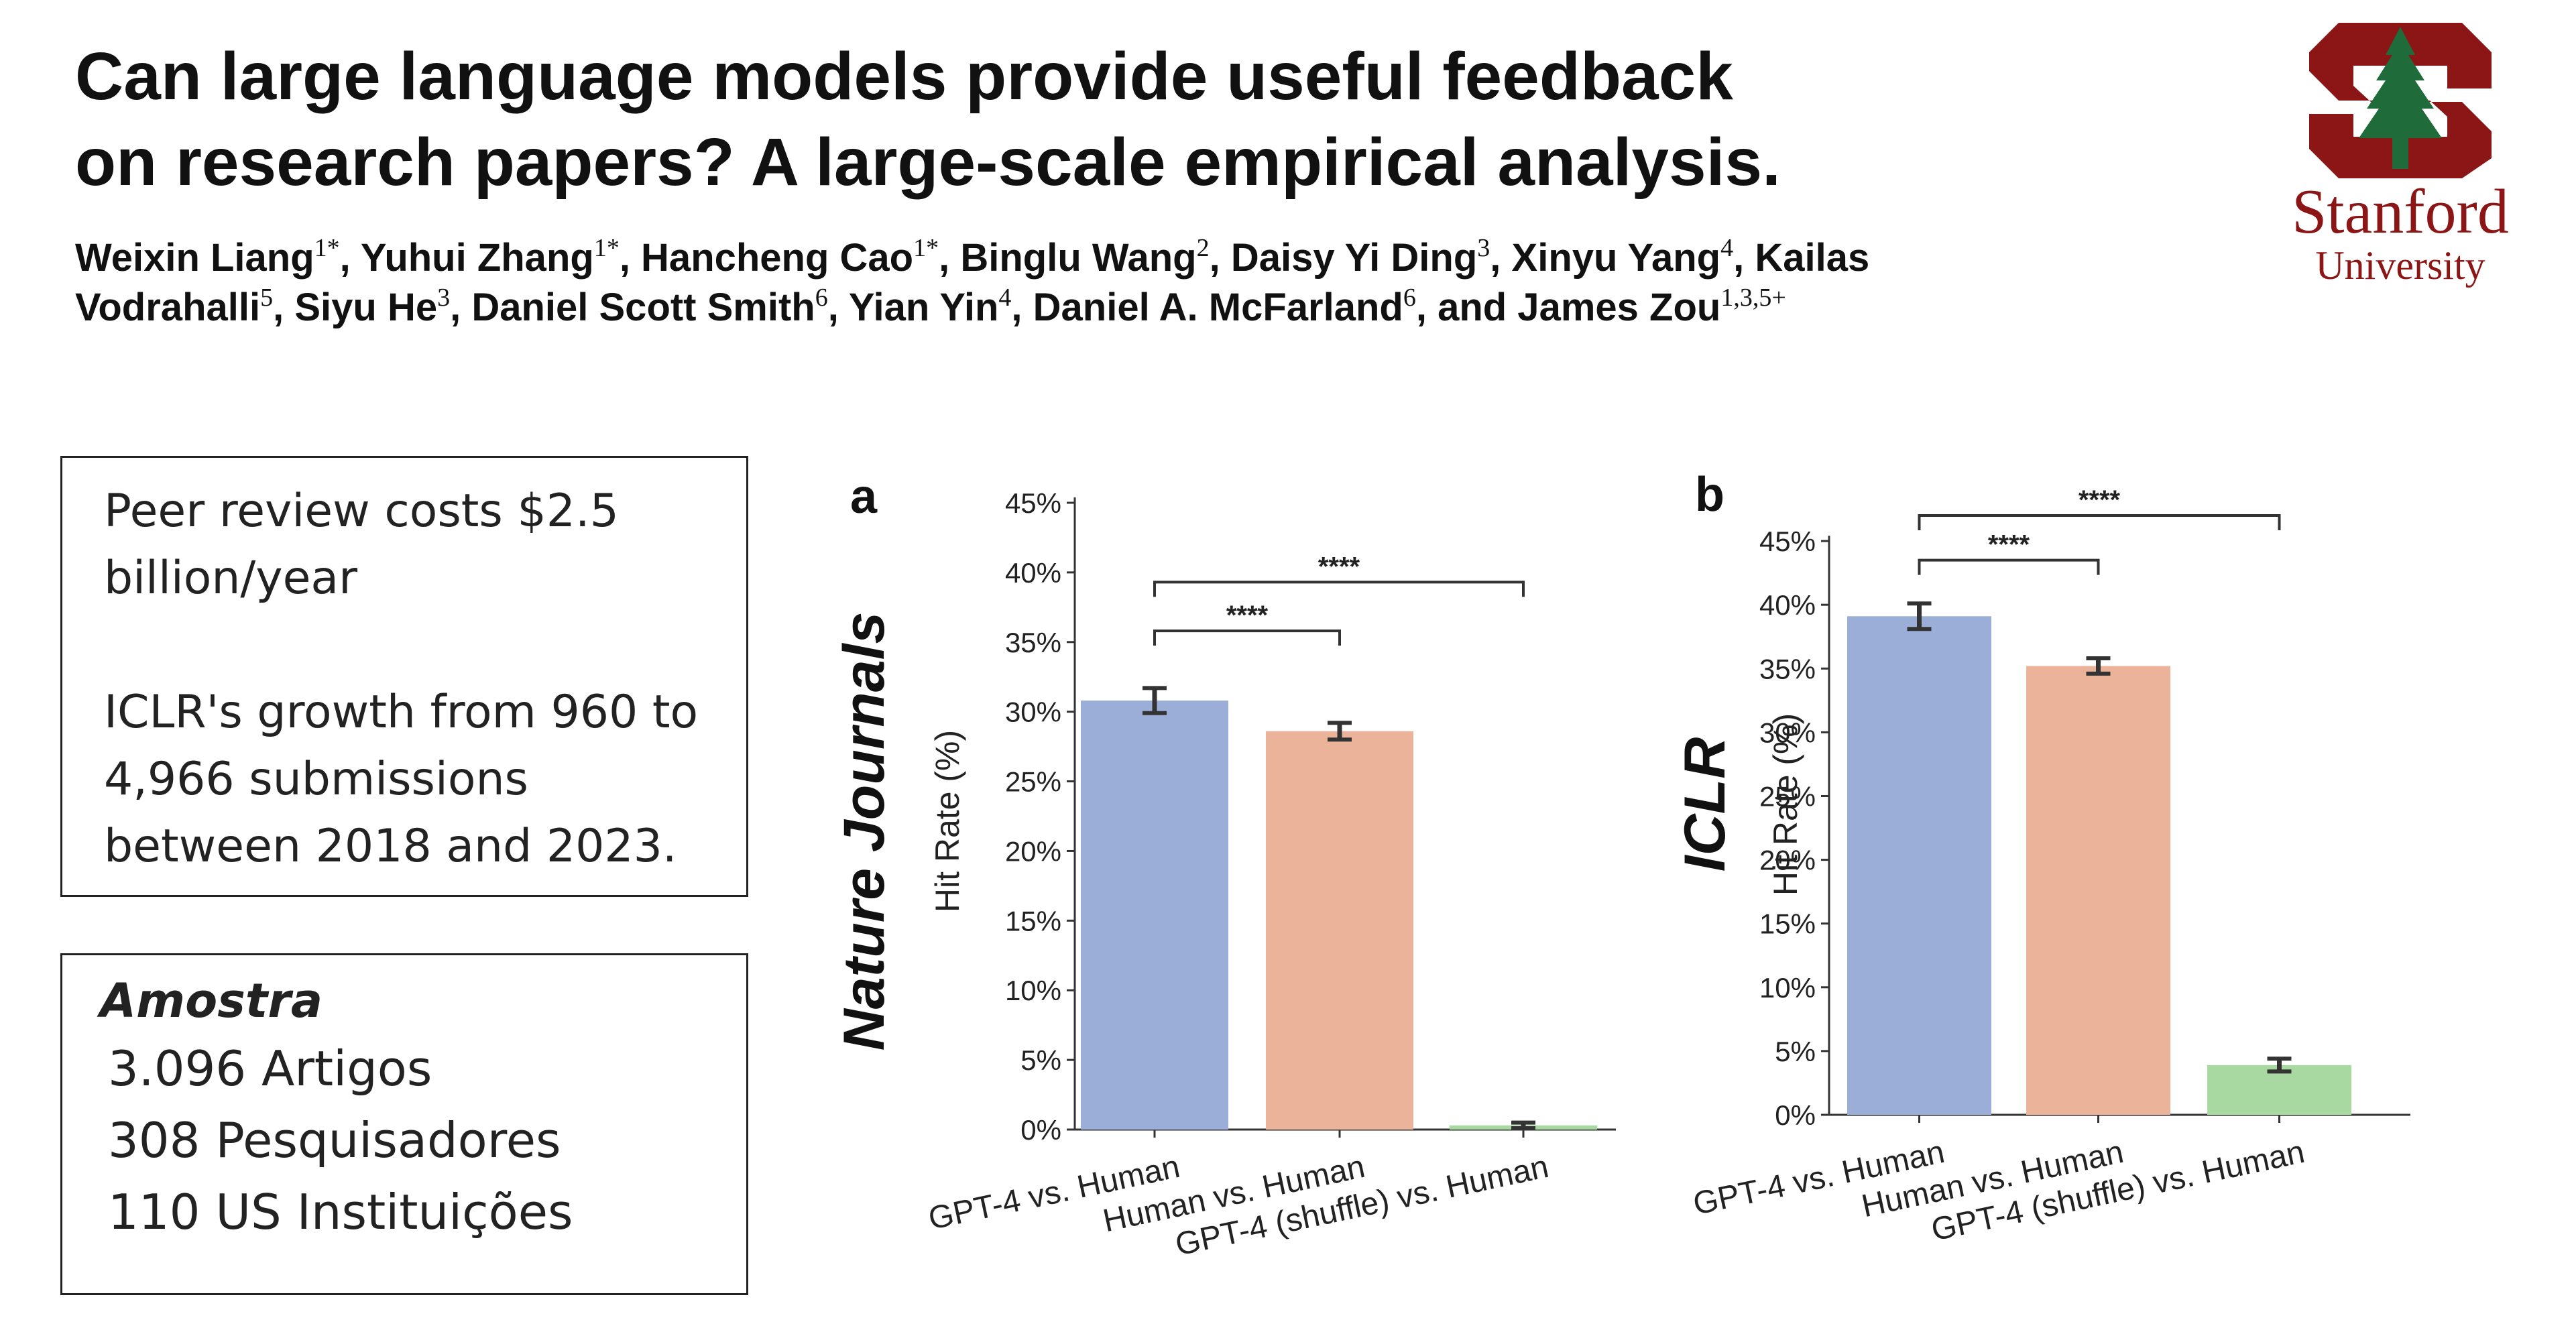 The image size is (2576, 1330). What do you see at coordinates (361, 545) in the screenshot?
I see `peer-review-cost-text: Peer review costs $2.5 billion/year` at bounding box center [361, 545].